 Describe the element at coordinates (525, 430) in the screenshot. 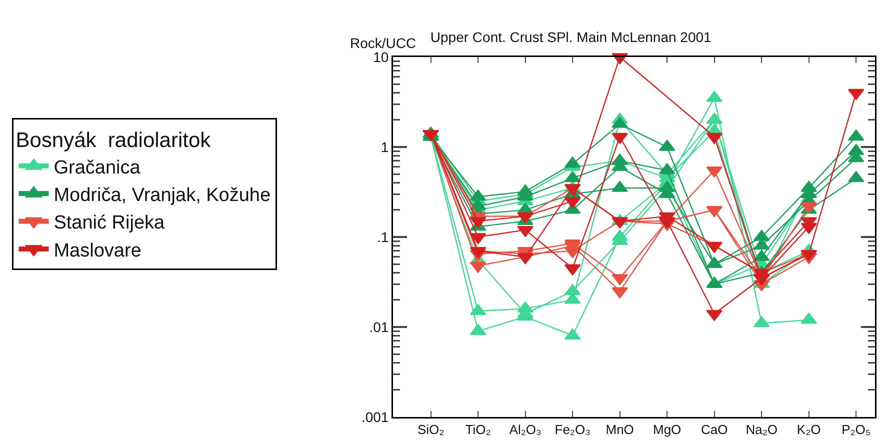

I see `x-tick-label: Al₂O₃` at that location.